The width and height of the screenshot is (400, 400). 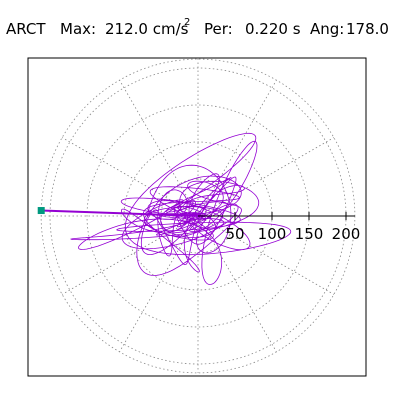 I want to click on peak-marker-group, so click(x=41, y=211).